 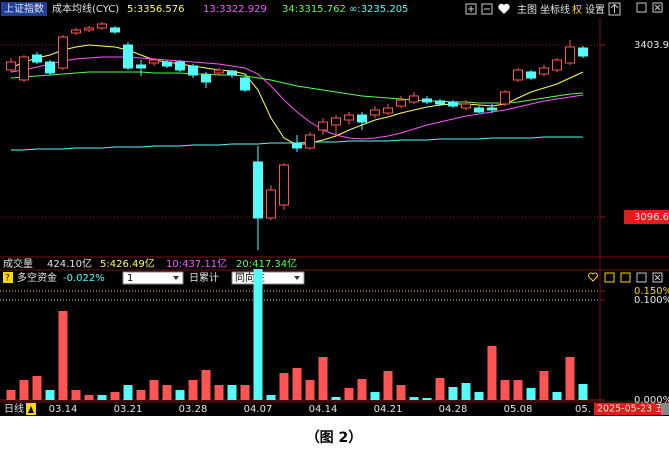 What do you see at coordinates (130, 278) in the screenshot?
I see `period-value: 1` at bounding box center [130, 278].